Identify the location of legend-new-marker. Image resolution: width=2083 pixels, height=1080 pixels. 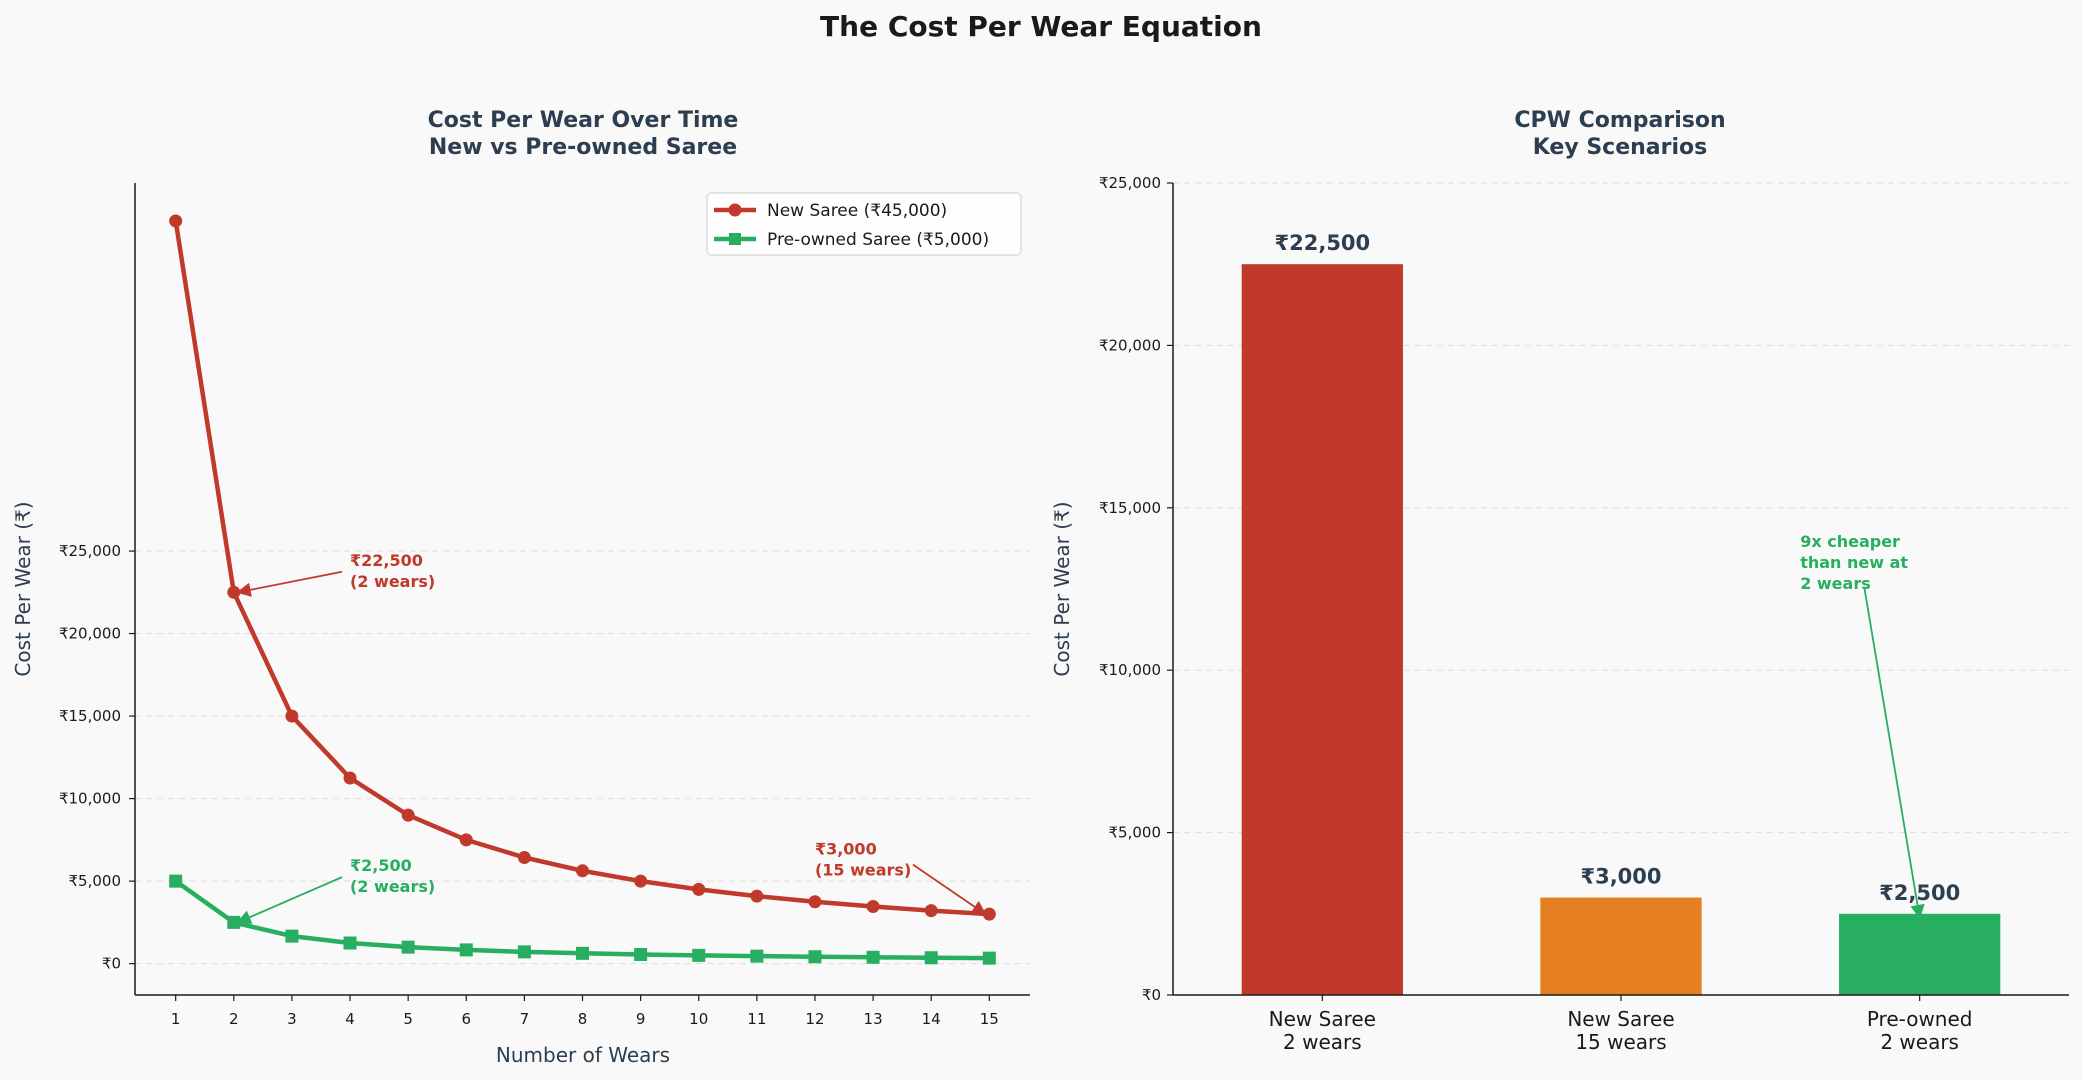
(735, 210).